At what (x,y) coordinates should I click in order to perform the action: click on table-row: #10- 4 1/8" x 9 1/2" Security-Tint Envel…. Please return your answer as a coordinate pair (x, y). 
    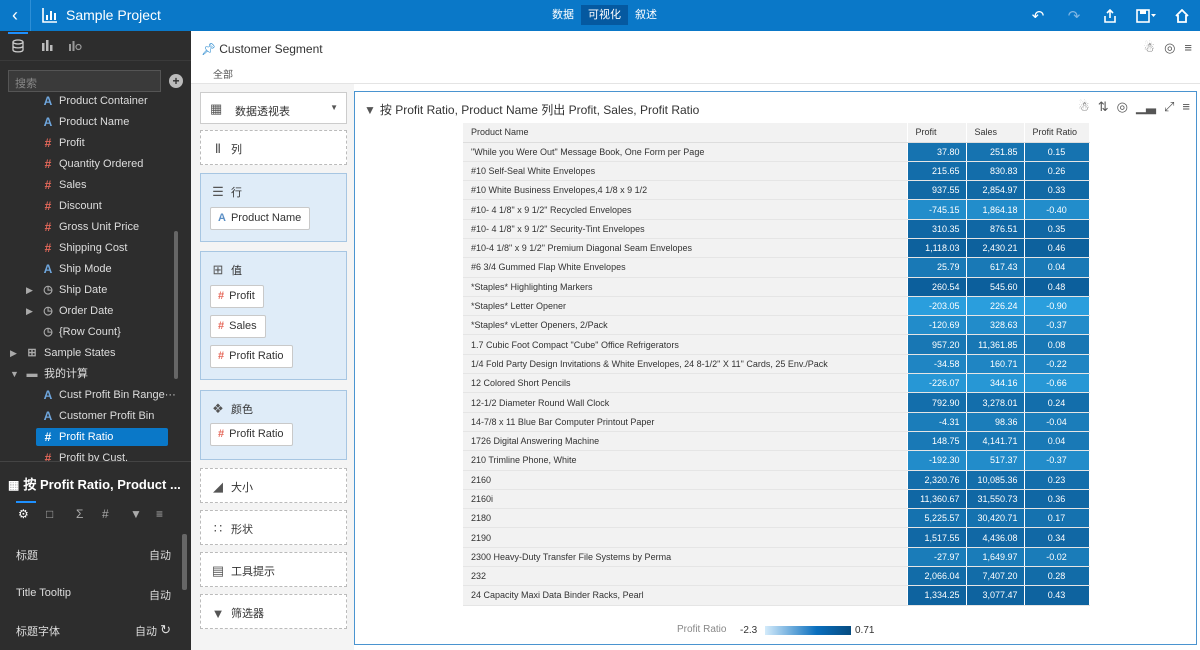
    Looking at the image, I should click on (776, 229).